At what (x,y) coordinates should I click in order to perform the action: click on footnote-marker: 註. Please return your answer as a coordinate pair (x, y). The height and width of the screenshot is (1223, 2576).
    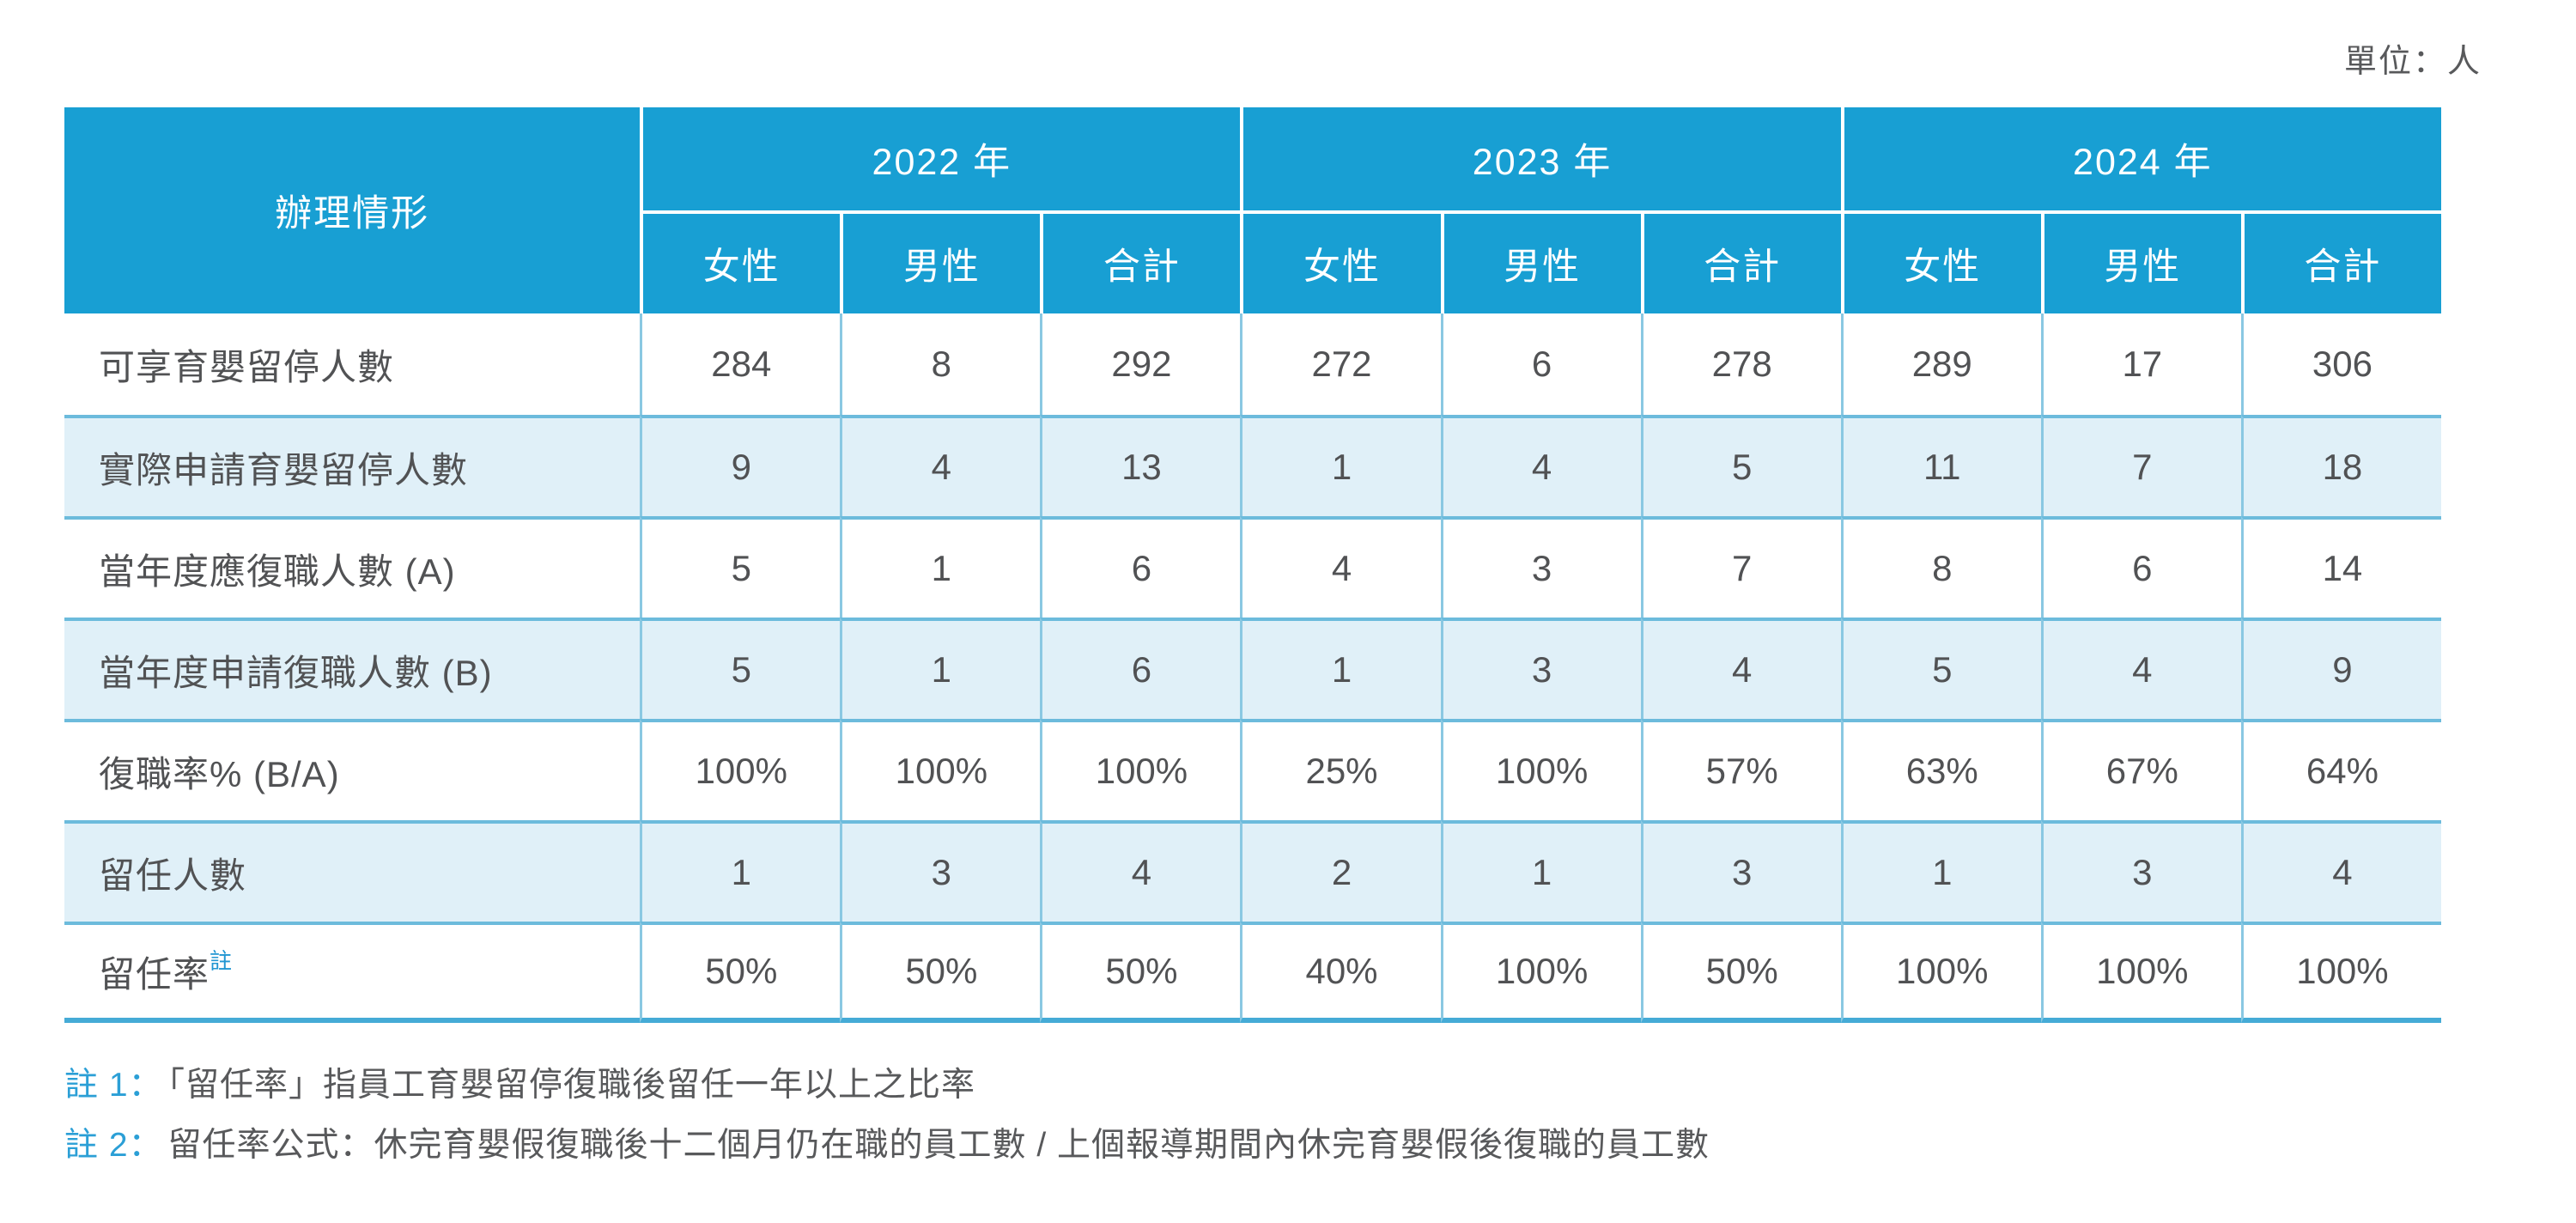
    Looking at the image, I should click on (222, 960).